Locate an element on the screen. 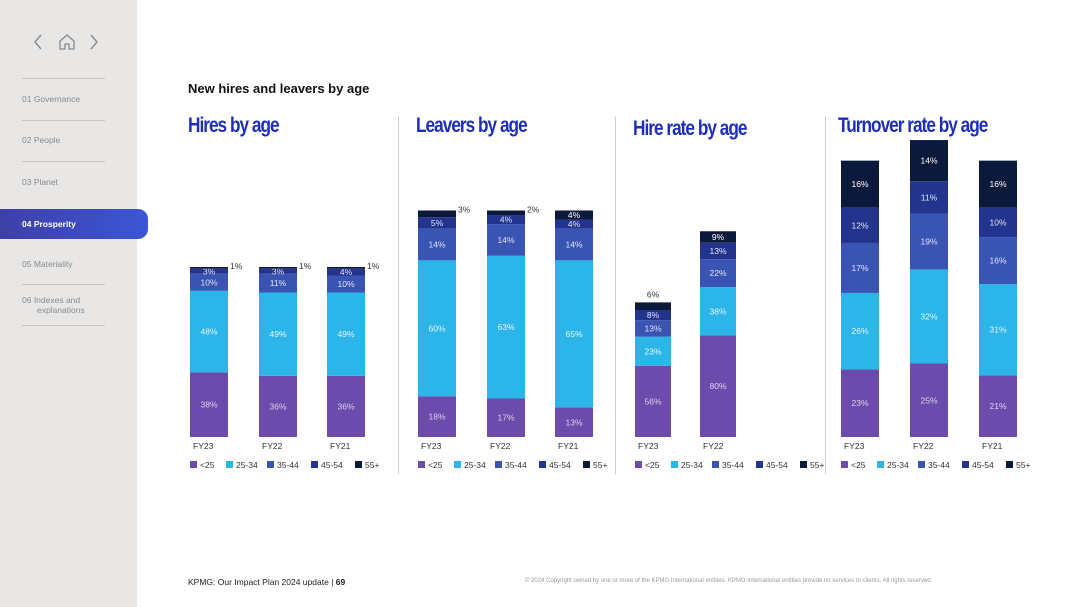 The width and height of the screenshot is (1080, 607). nav-icons is located at coordinates (70, 43).